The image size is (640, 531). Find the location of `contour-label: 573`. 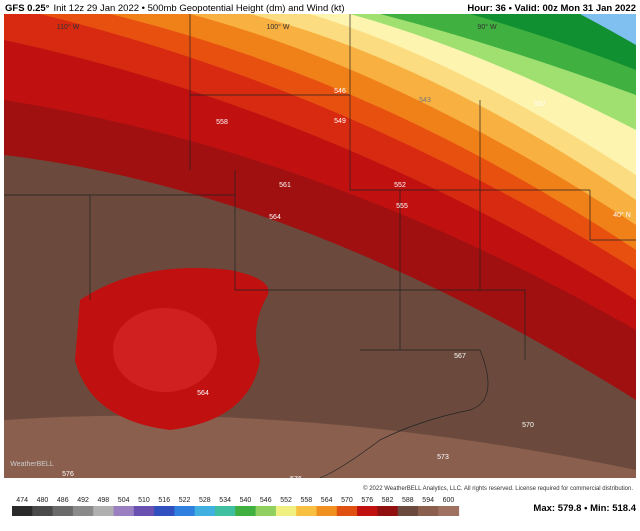

contour-label: 573 is located at coordinates (443, 457).